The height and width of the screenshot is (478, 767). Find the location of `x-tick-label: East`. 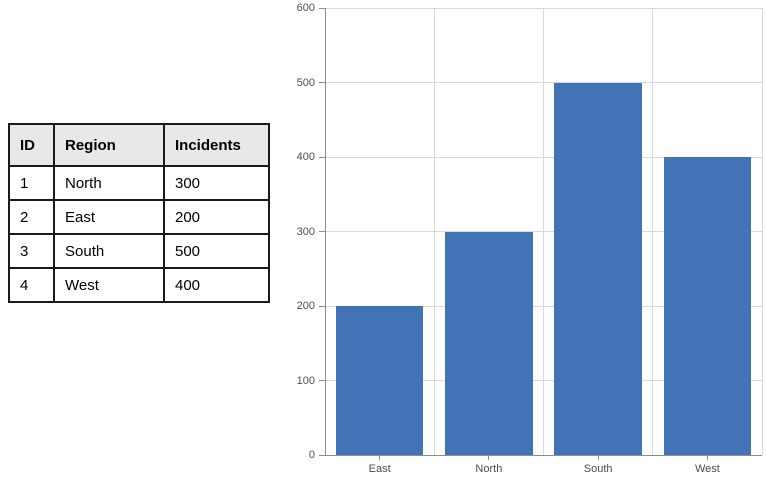

x-tick-label: East is located at coordinates (379, 469).